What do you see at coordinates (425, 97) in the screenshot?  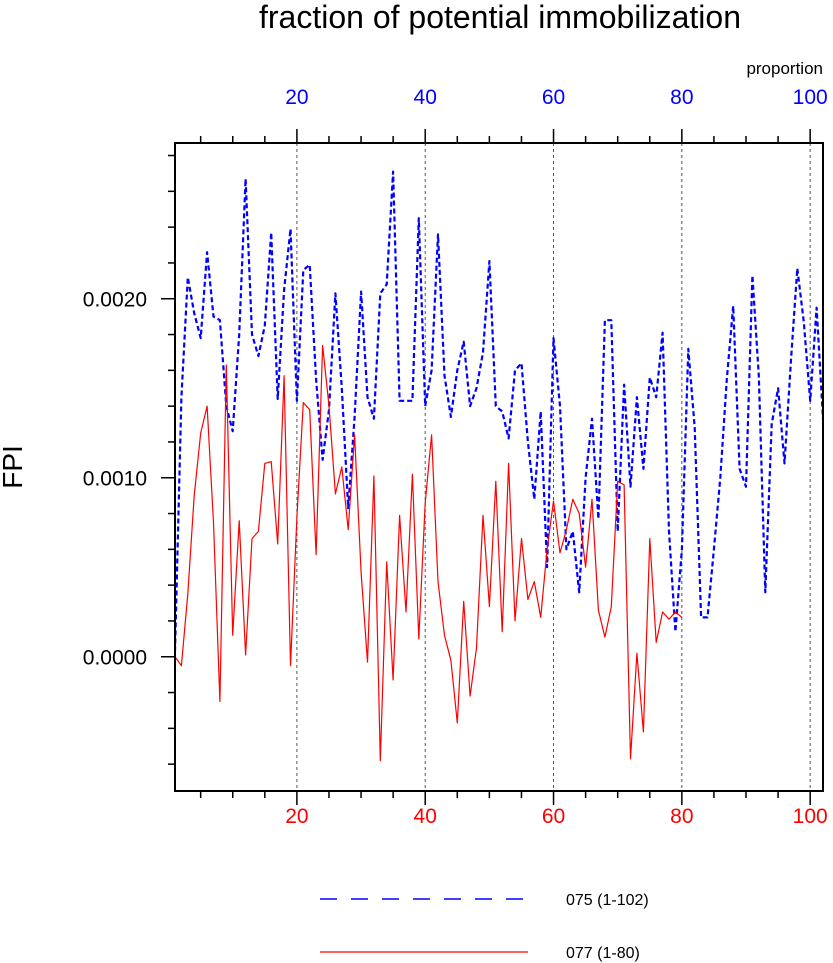 I see `top-tick-label-40: 40` at bounding box center [425, 97].